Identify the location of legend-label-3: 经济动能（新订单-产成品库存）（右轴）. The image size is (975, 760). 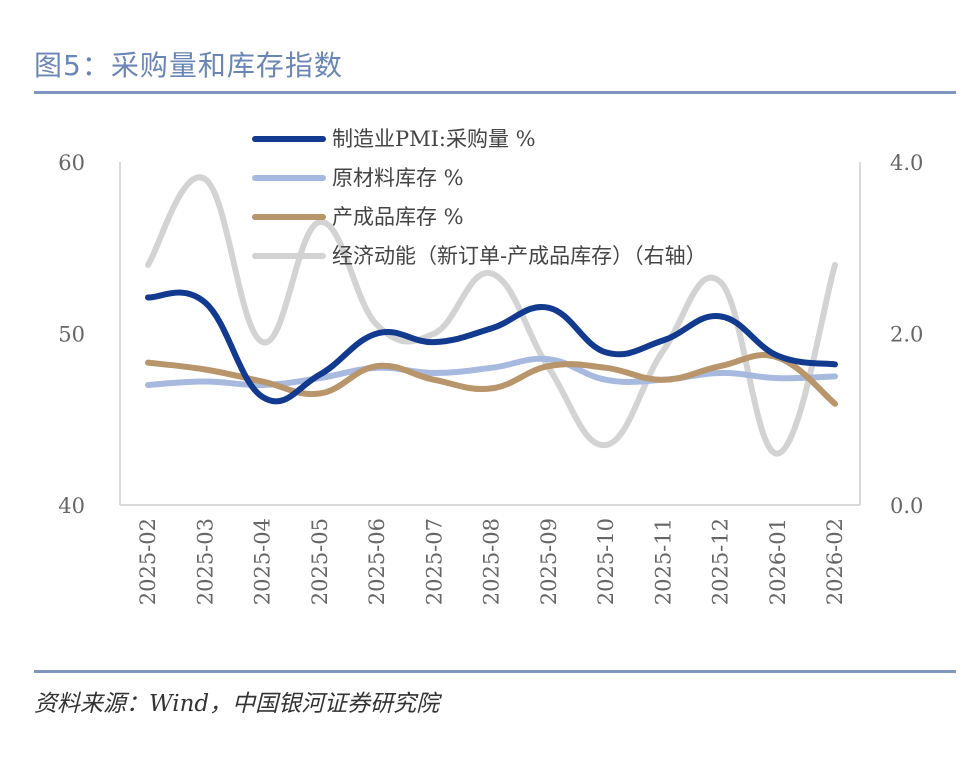
(519, 256).